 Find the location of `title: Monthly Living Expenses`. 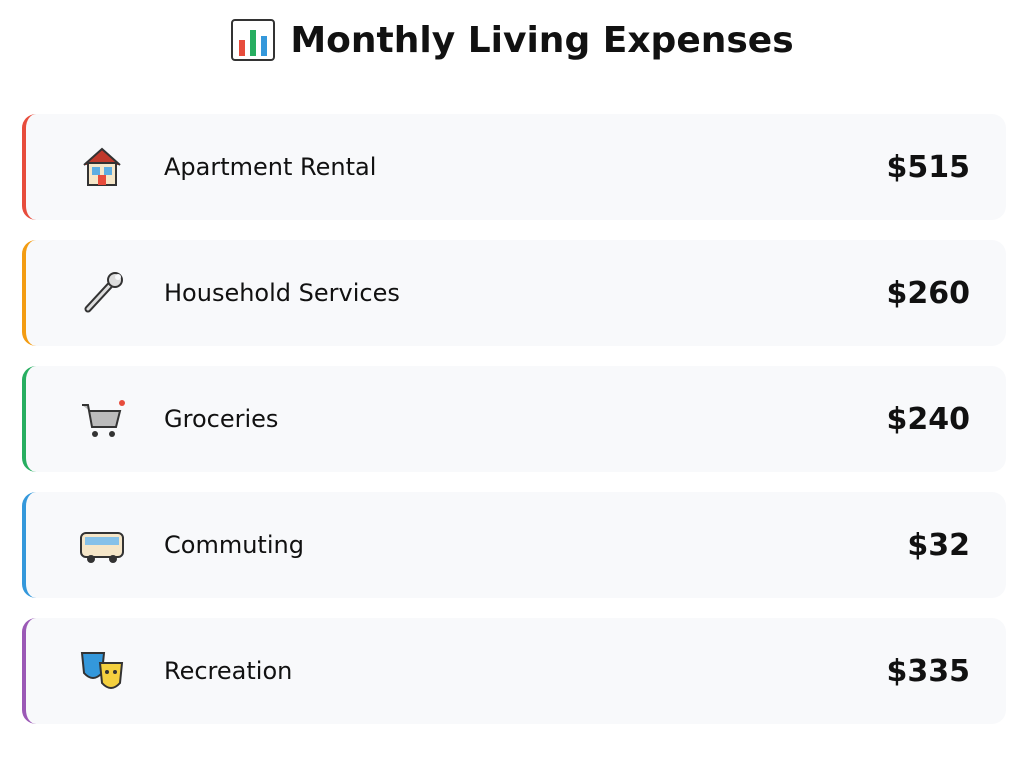

title: Monthly Living Expenses is located at coordinates (542, 40).